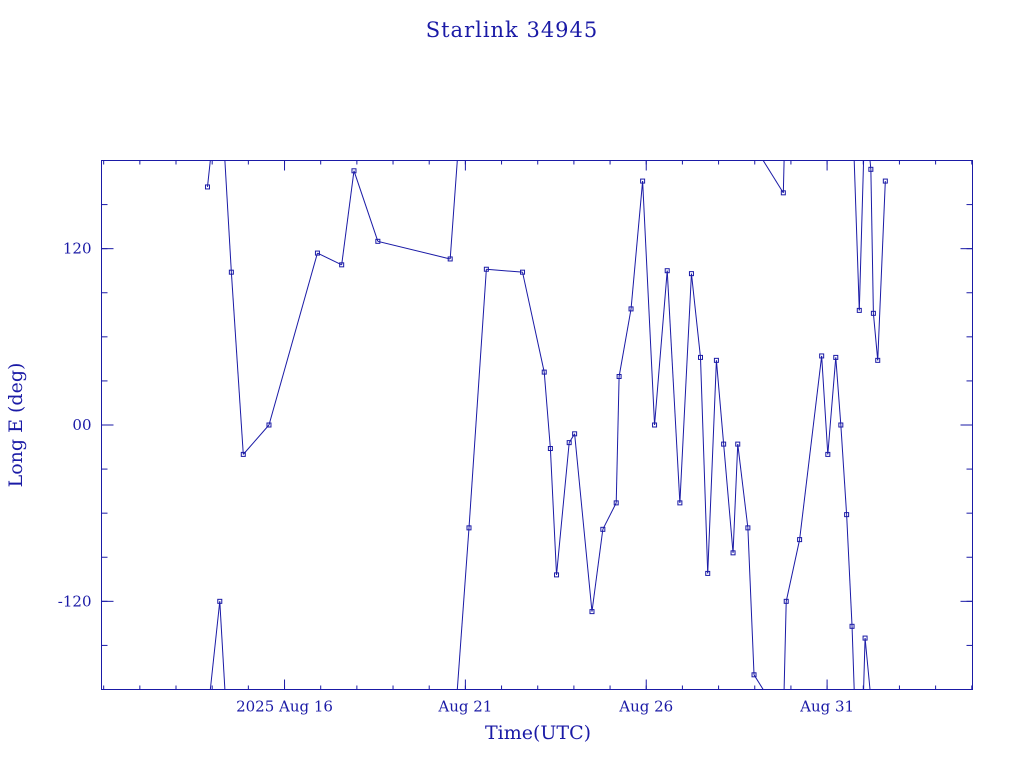  I want to click on x-tick-label: 2025 Aug 16, so click(284, 707).